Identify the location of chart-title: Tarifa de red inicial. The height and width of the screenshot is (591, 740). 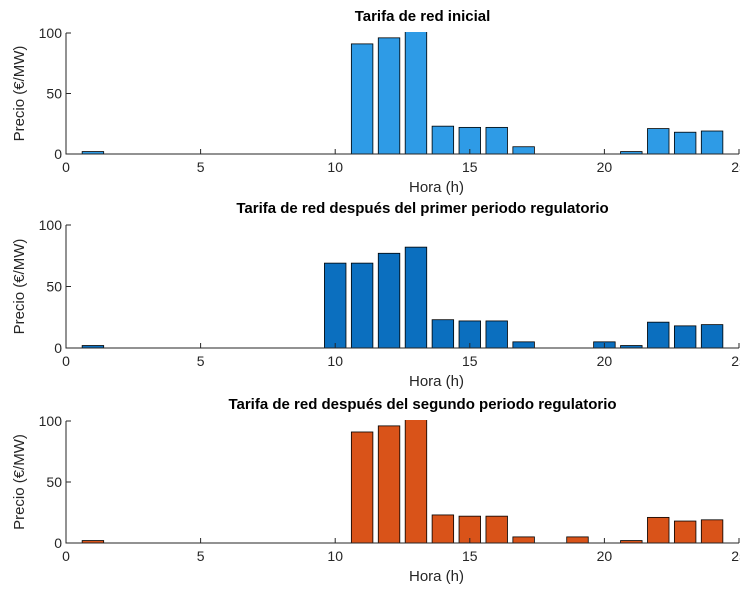
(423, 16).